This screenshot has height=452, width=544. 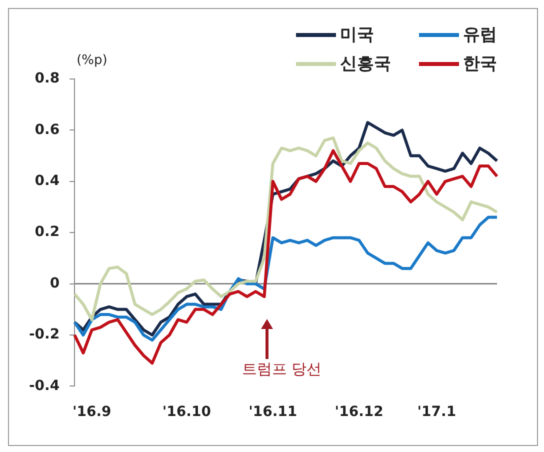 I want to click on y-tick-label: -0.2, so click(x=44, y=334).